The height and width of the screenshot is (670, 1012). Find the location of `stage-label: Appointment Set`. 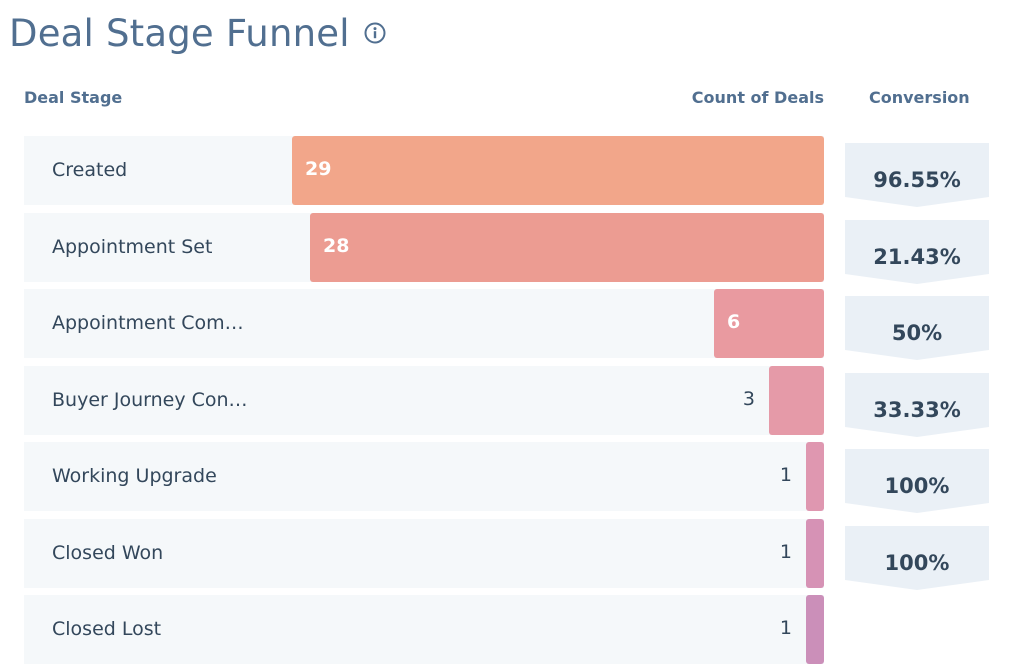

stage-label: Appointment Set is located at coordinates (132, 247).